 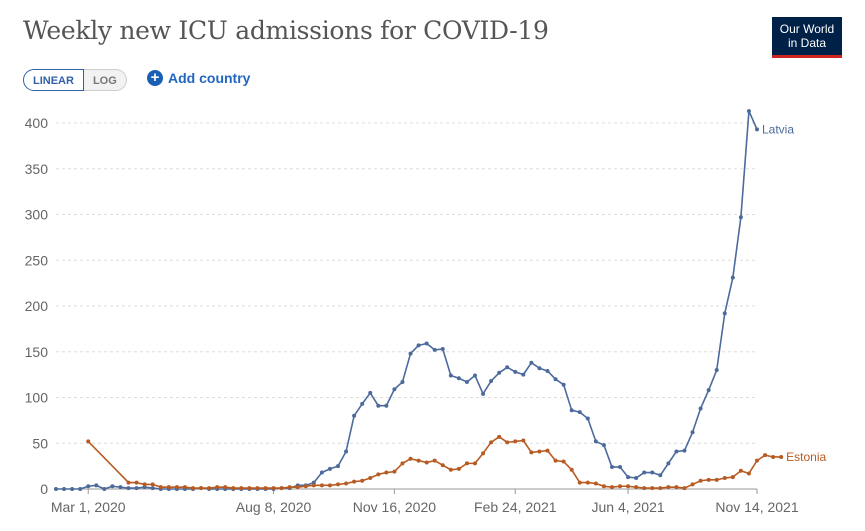 I want to click on x-tick-label: Jun 4, 2021, so click(x=627, y=507).